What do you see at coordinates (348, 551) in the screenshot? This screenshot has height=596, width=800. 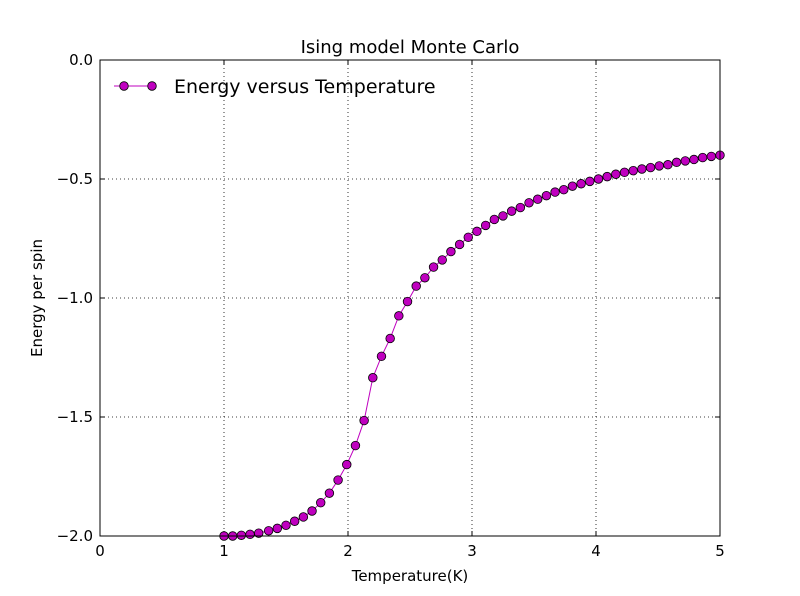 I see `x-tick-label: 2` at bounding box center [348, 551].